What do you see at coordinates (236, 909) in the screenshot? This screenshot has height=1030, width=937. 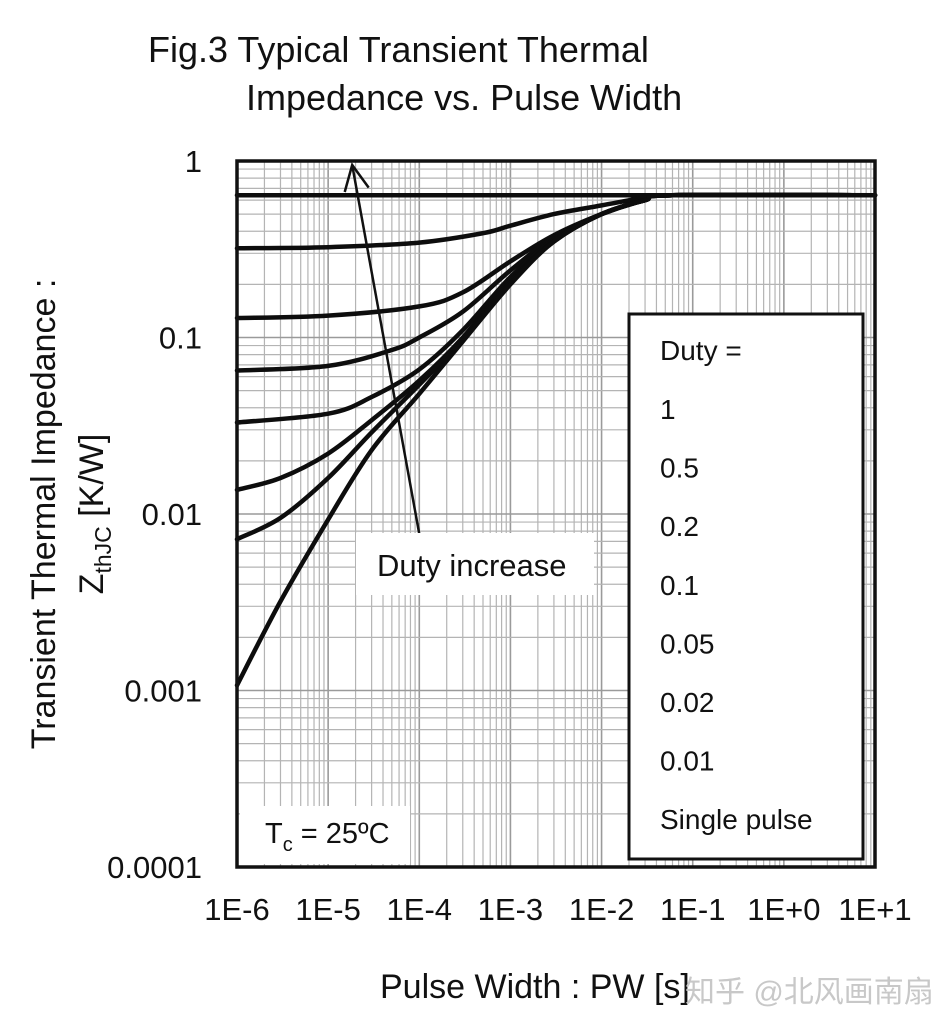 I see `x-tick-label: 1E-6` at bounding box center [236, 909].